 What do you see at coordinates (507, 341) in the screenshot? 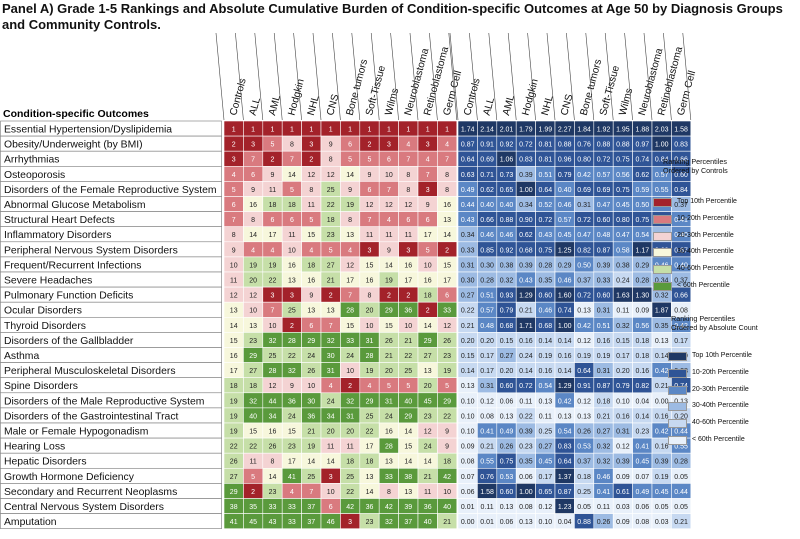
I see `burden-value: 0.15` at bounding box center [507, 341].